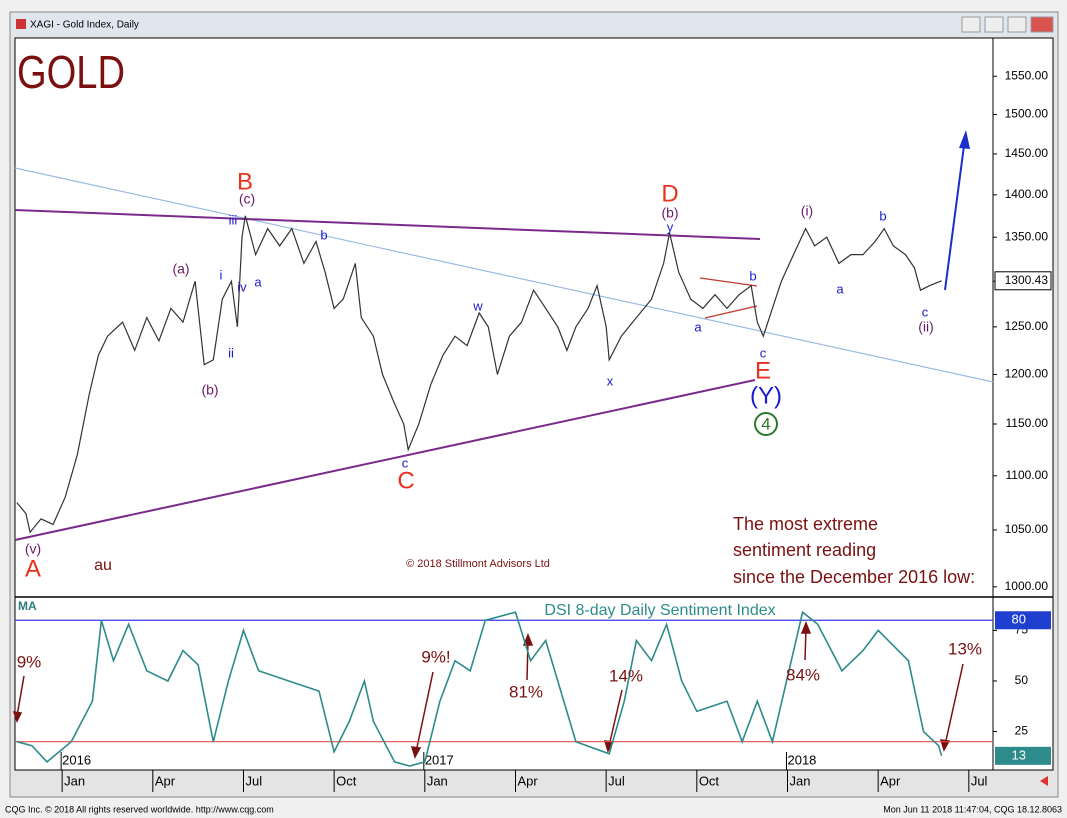 Image resolution: width=1067 pixels, height=818 pixels. What do you see at coordinates (533, 809) in the screenshot?
I see `status-bar` at bounding box center [533, 809].